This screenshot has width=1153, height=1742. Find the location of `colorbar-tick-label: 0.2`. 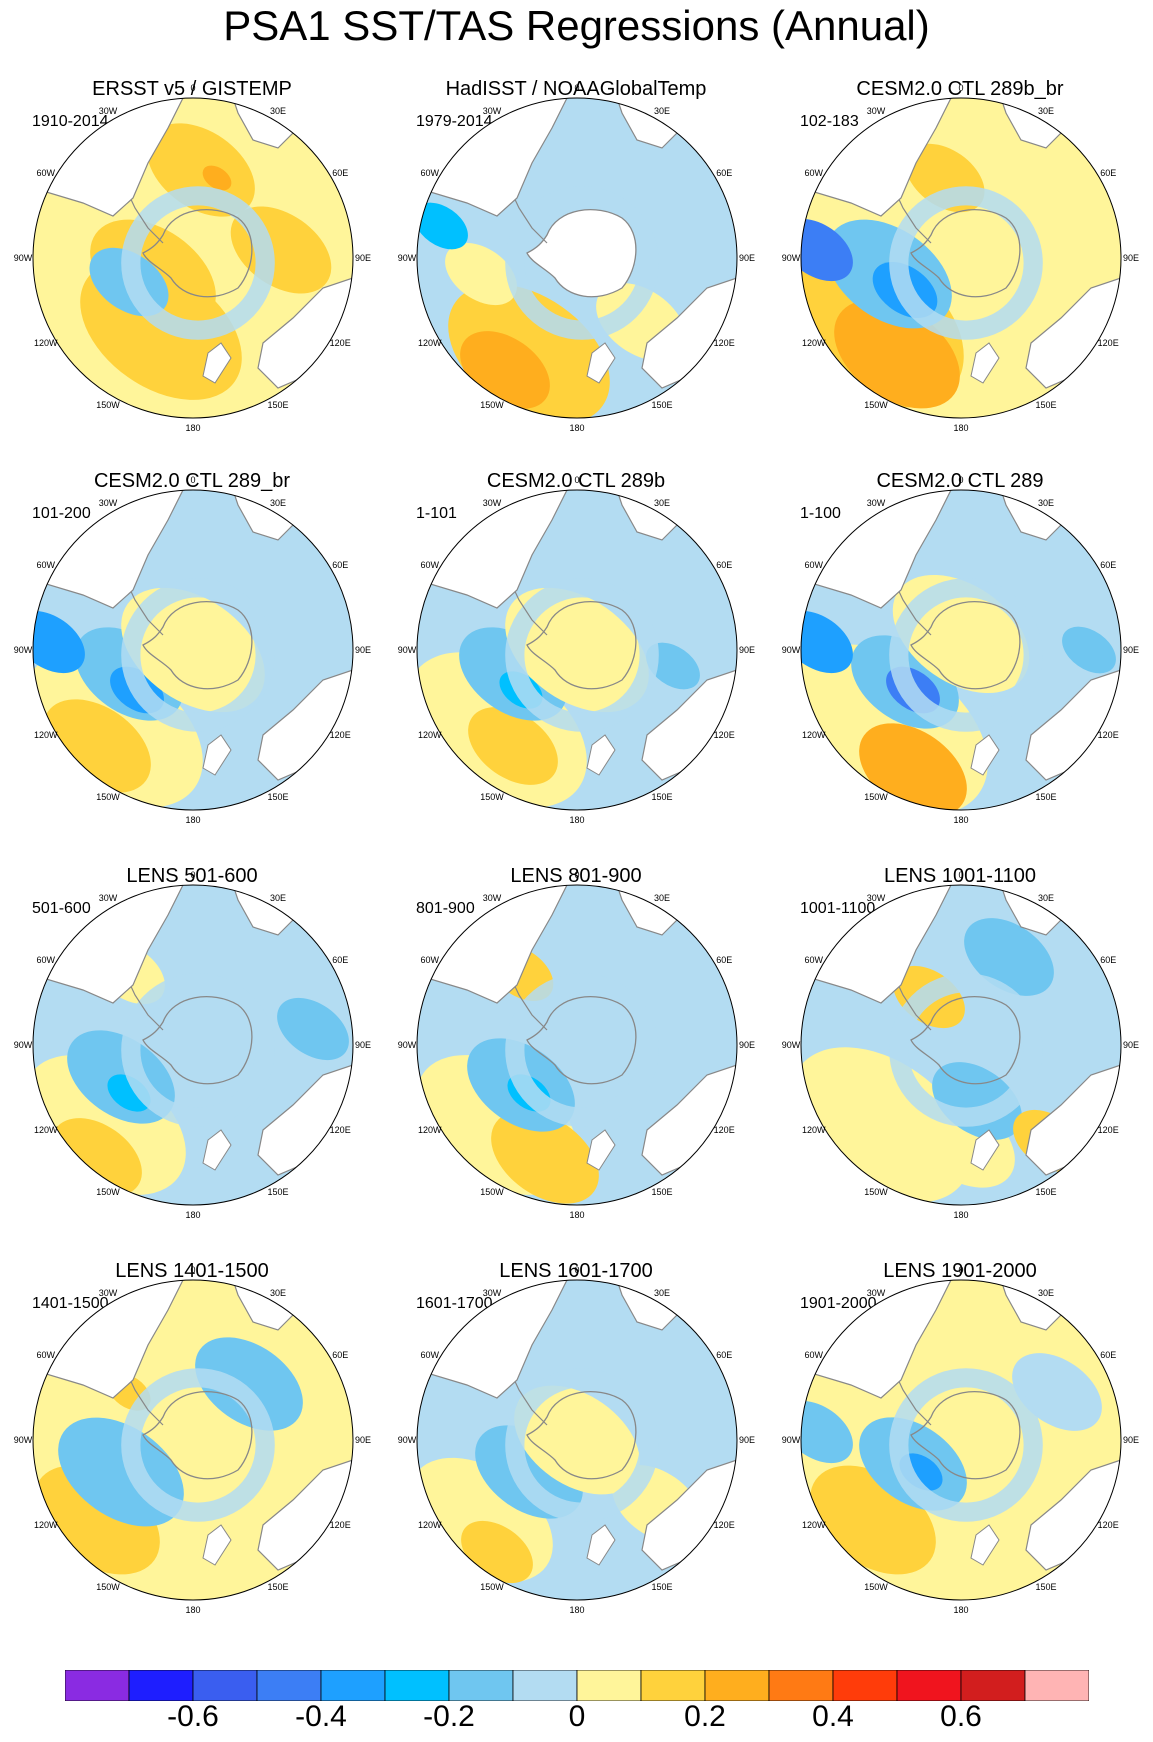

colorbar-tick-label: 0.2 is located at coordinates (705, 1716).